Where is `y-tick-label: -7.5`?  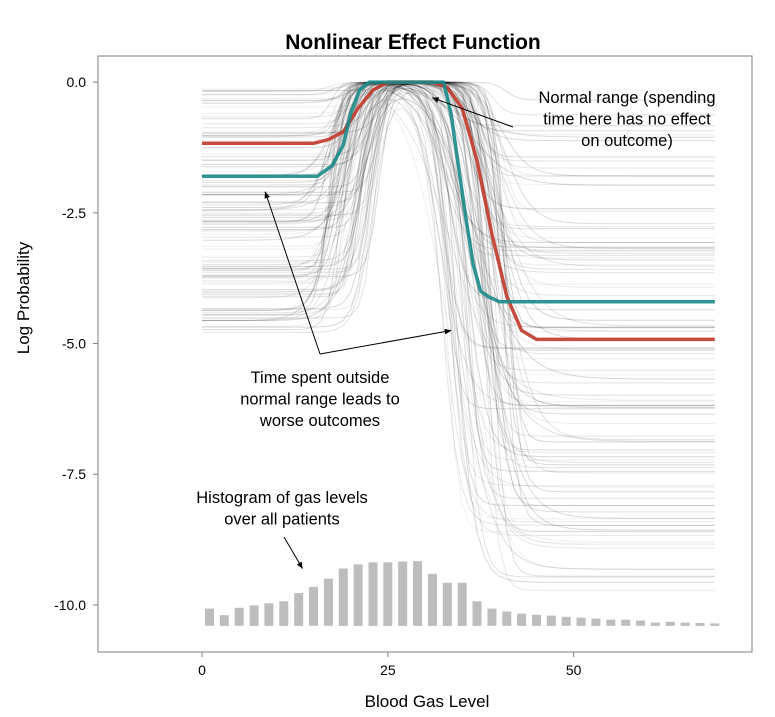
y-tick-label: -7.5 is located at coordinates (74, 474).